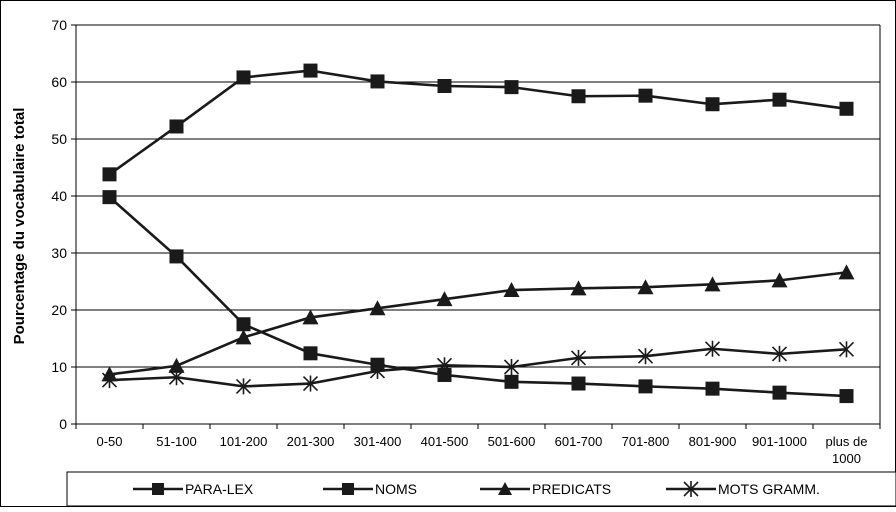  I want to click on y-tick-label: 60, so click(59, 82).